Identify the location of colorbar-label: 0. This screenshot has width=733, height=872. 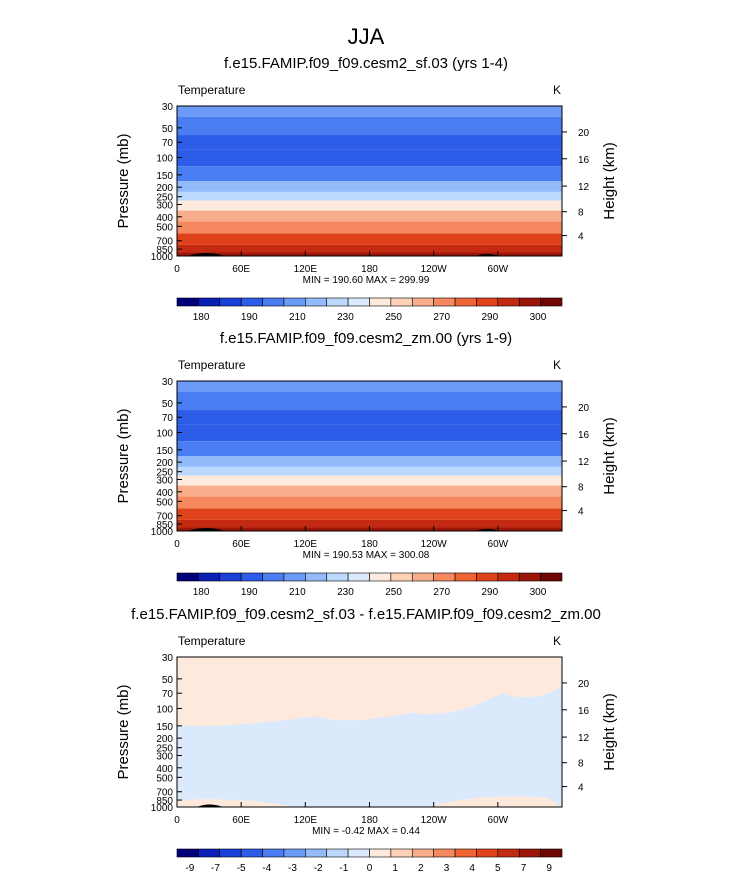
(370, 867).